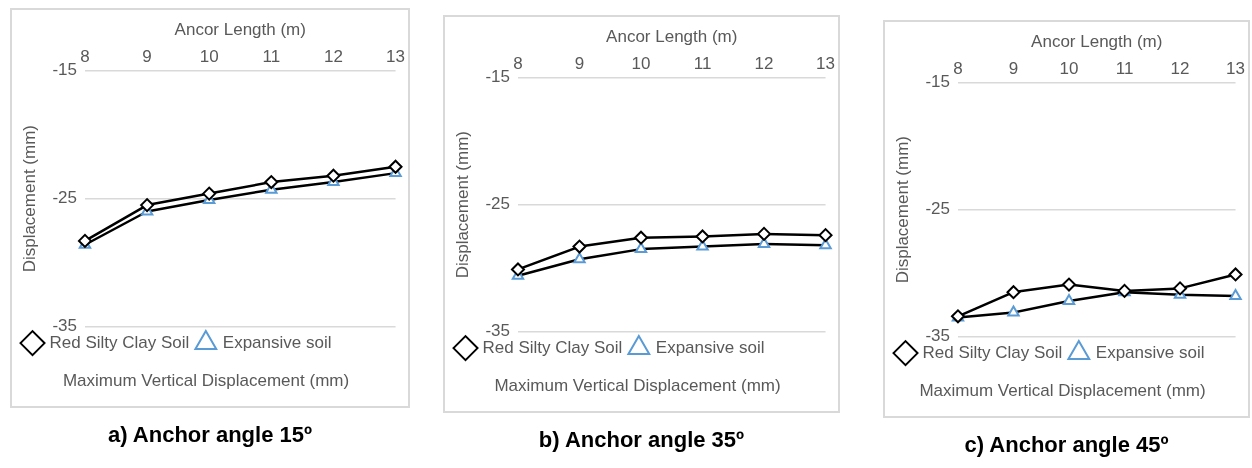 Image resolution: width=1252 pixels, height=468 pixels. What do you see at coordinates (210, 435) in the screenshot?
I see `text: a) Anchor angle 15º` at bounding box center [210, 435].